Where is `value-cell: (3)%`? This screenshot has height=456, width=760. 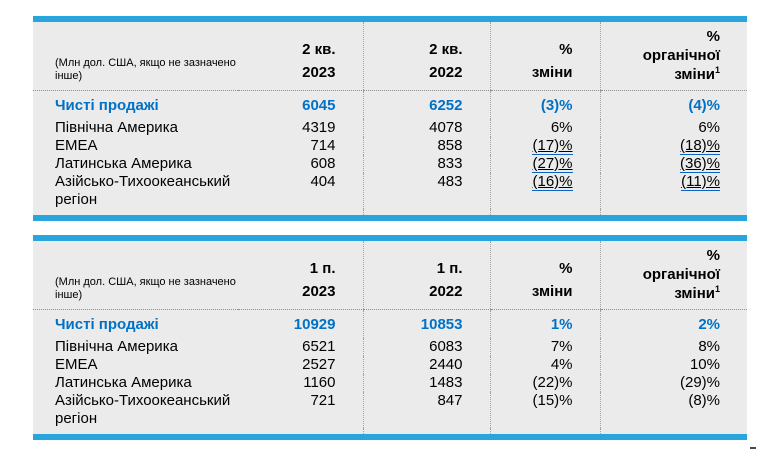
value-cell: (3)% is located at coordinates (544, 104).